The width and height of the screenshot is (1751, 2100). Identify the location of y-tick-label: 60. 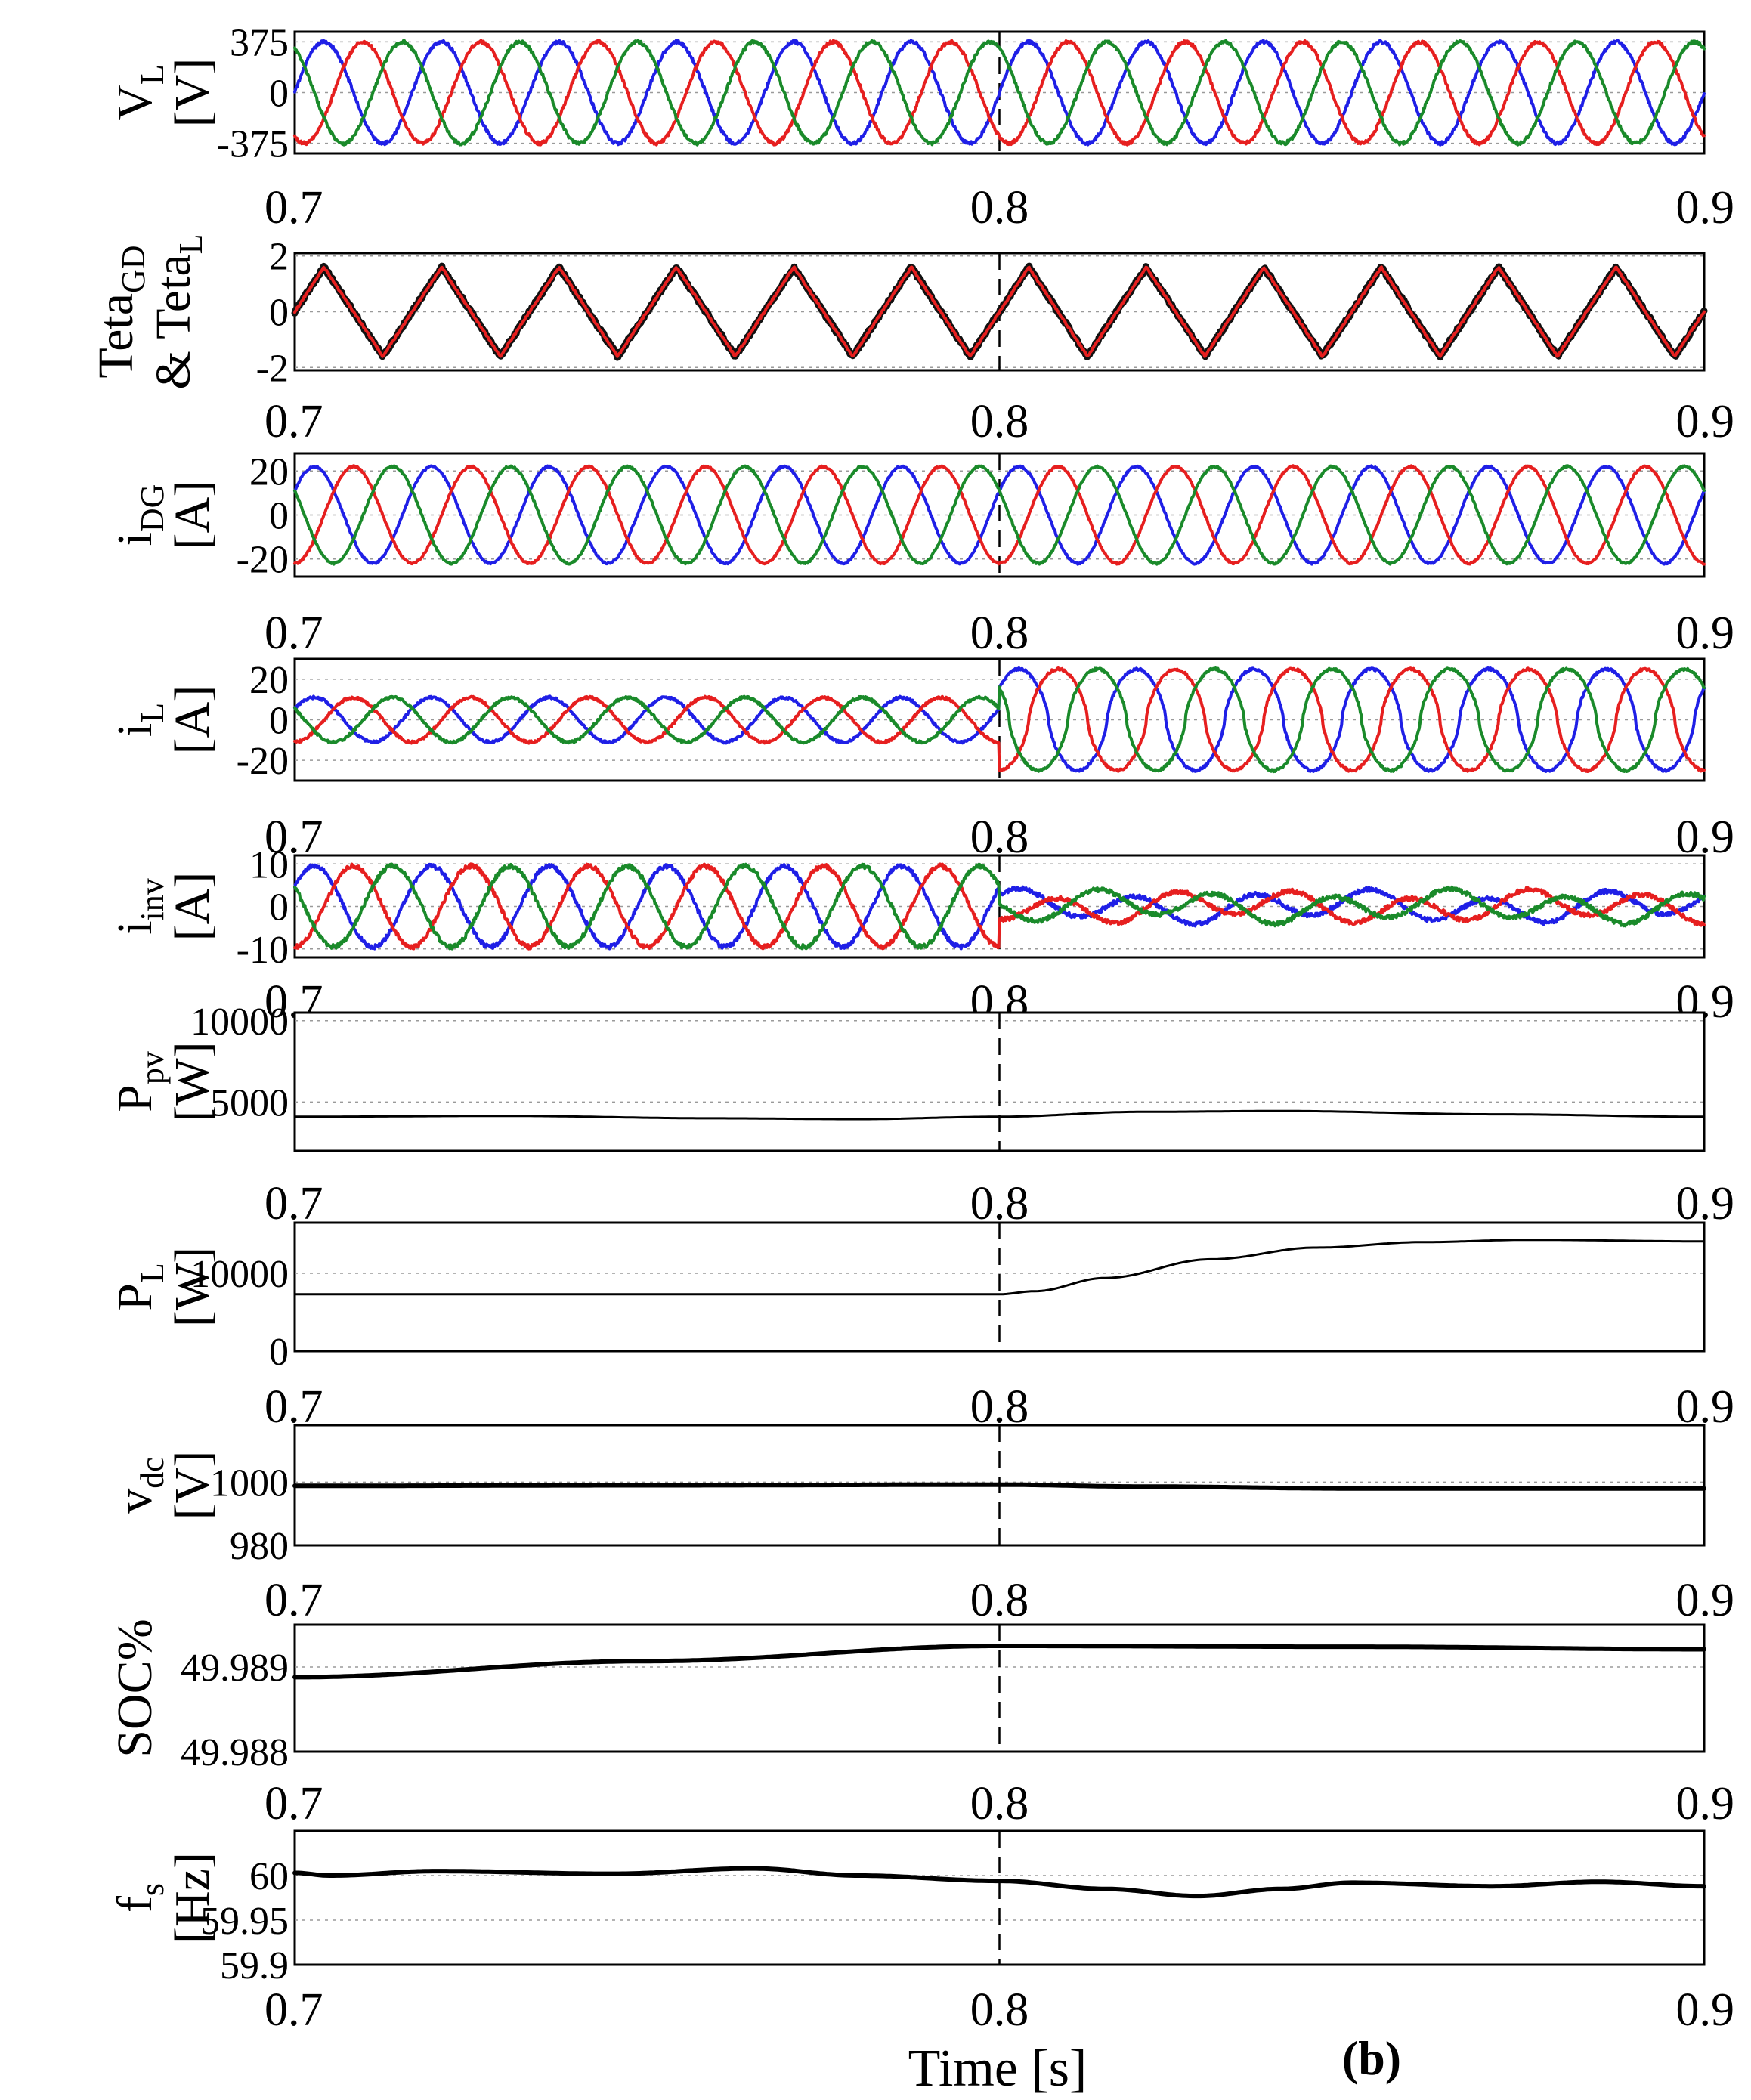
(269, 1876).